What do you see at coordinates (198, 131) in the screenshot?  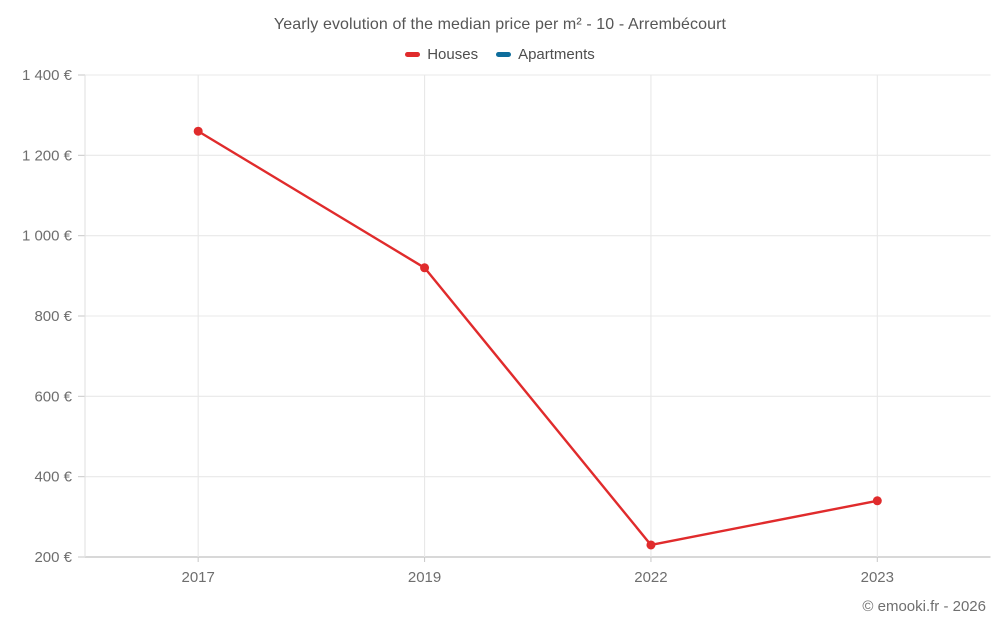 I see `data-point-houses-2017` at bounding box center [198, 131].